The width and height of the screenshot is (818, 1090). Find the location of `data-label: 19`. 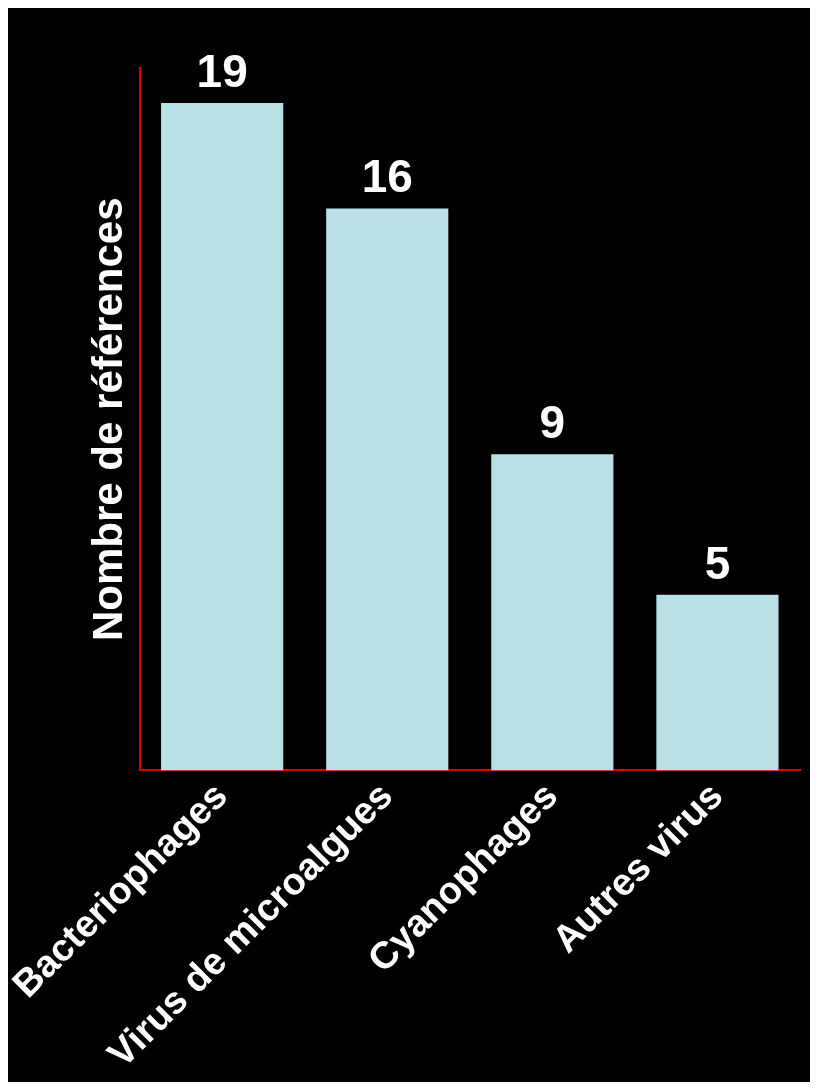

data-label: 19 is located at coordinates (222, 70).